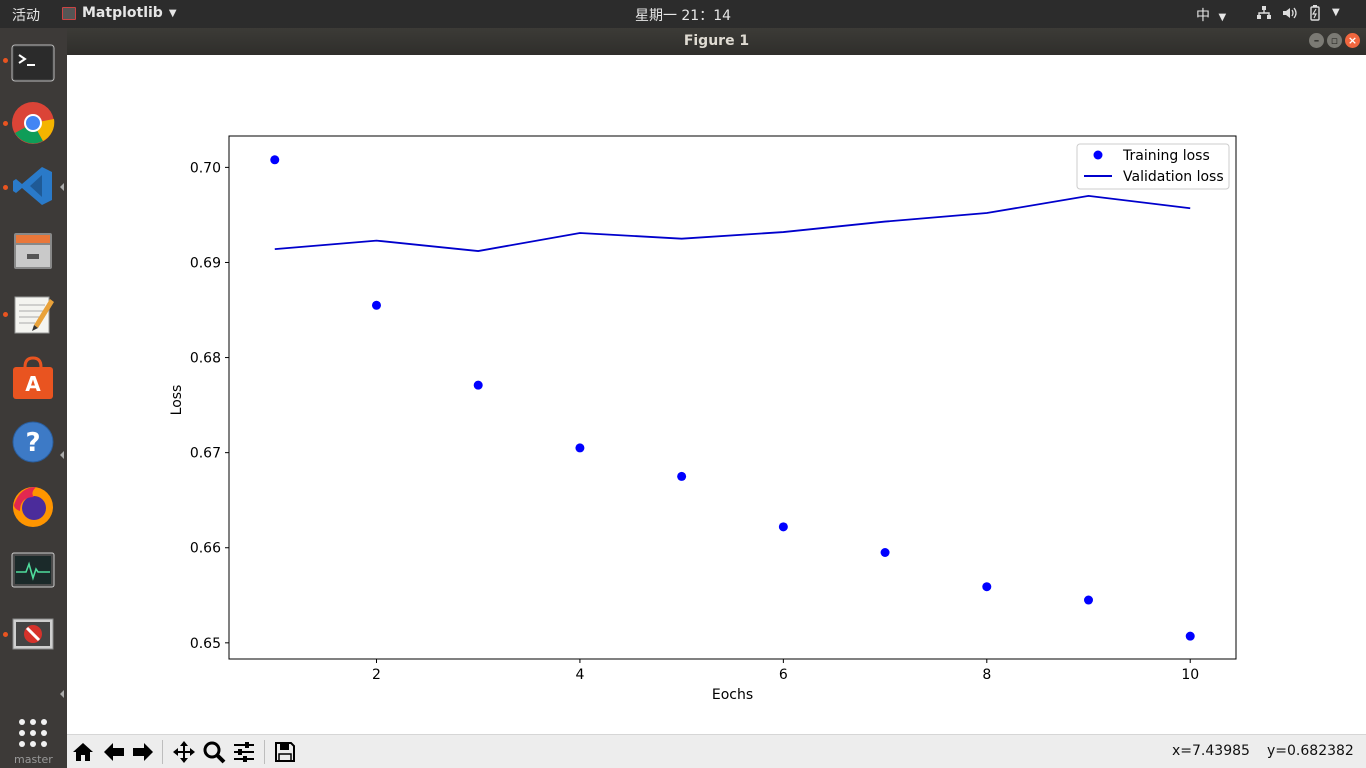  Describe the element at coordinates (579, 675) in the screenshot. I see `x-tick-label: 4` at that location.